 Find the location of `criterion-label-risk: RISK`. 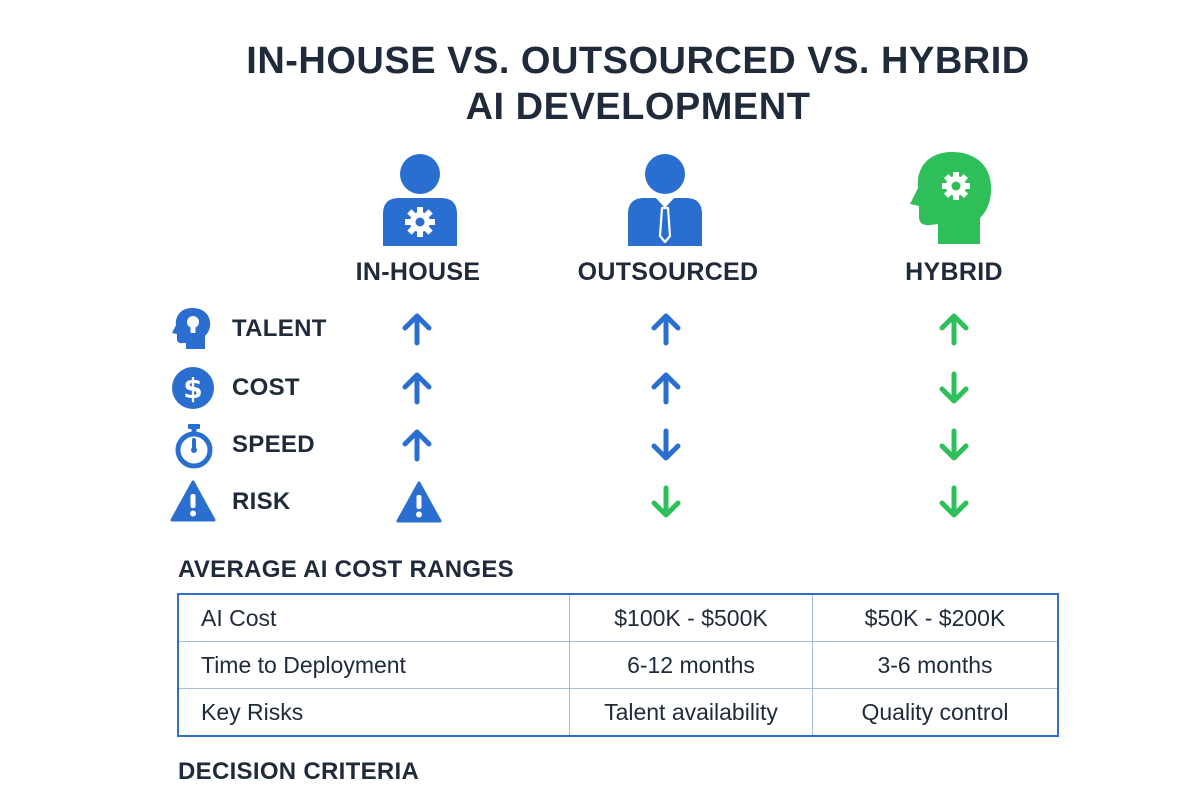

criterion-label-risk: RISK is located at coordinates (261, 501).